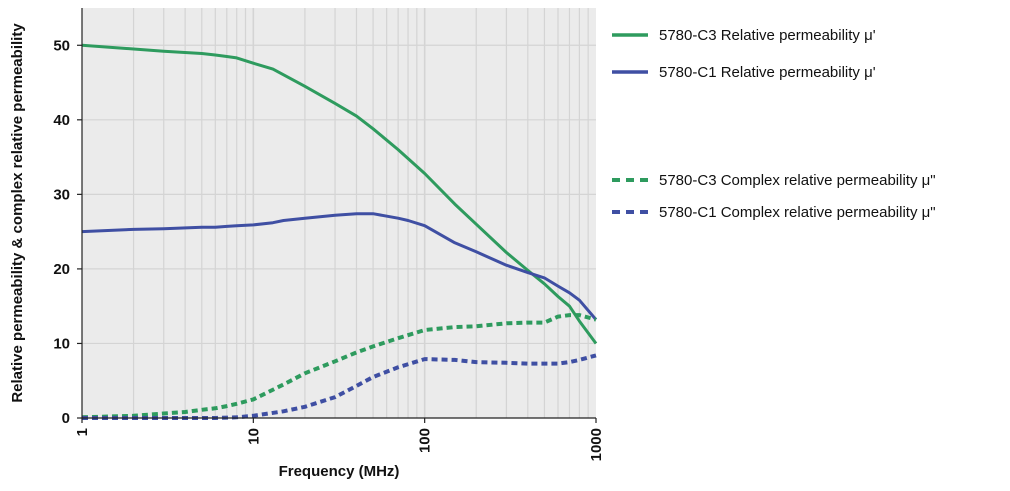 Image resolution: width=1010 pixels, height=491 pixels. What do you see at coordinates (767, 72) in the screenshot?
I see `legend-label: 5780-C1 Relative permeability μ'` at bounding box center [767, 72].